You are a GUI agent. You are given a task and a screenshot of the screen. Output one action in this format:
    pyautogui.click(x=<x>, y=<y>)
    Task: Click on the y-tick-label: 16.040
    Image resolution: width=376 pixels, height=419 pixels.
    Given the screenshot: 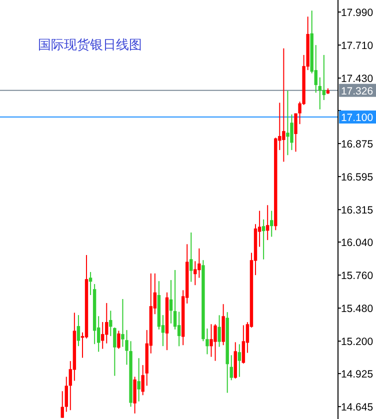 What is the action you would take?
    pyautogui.click(x=357, y=243)
    